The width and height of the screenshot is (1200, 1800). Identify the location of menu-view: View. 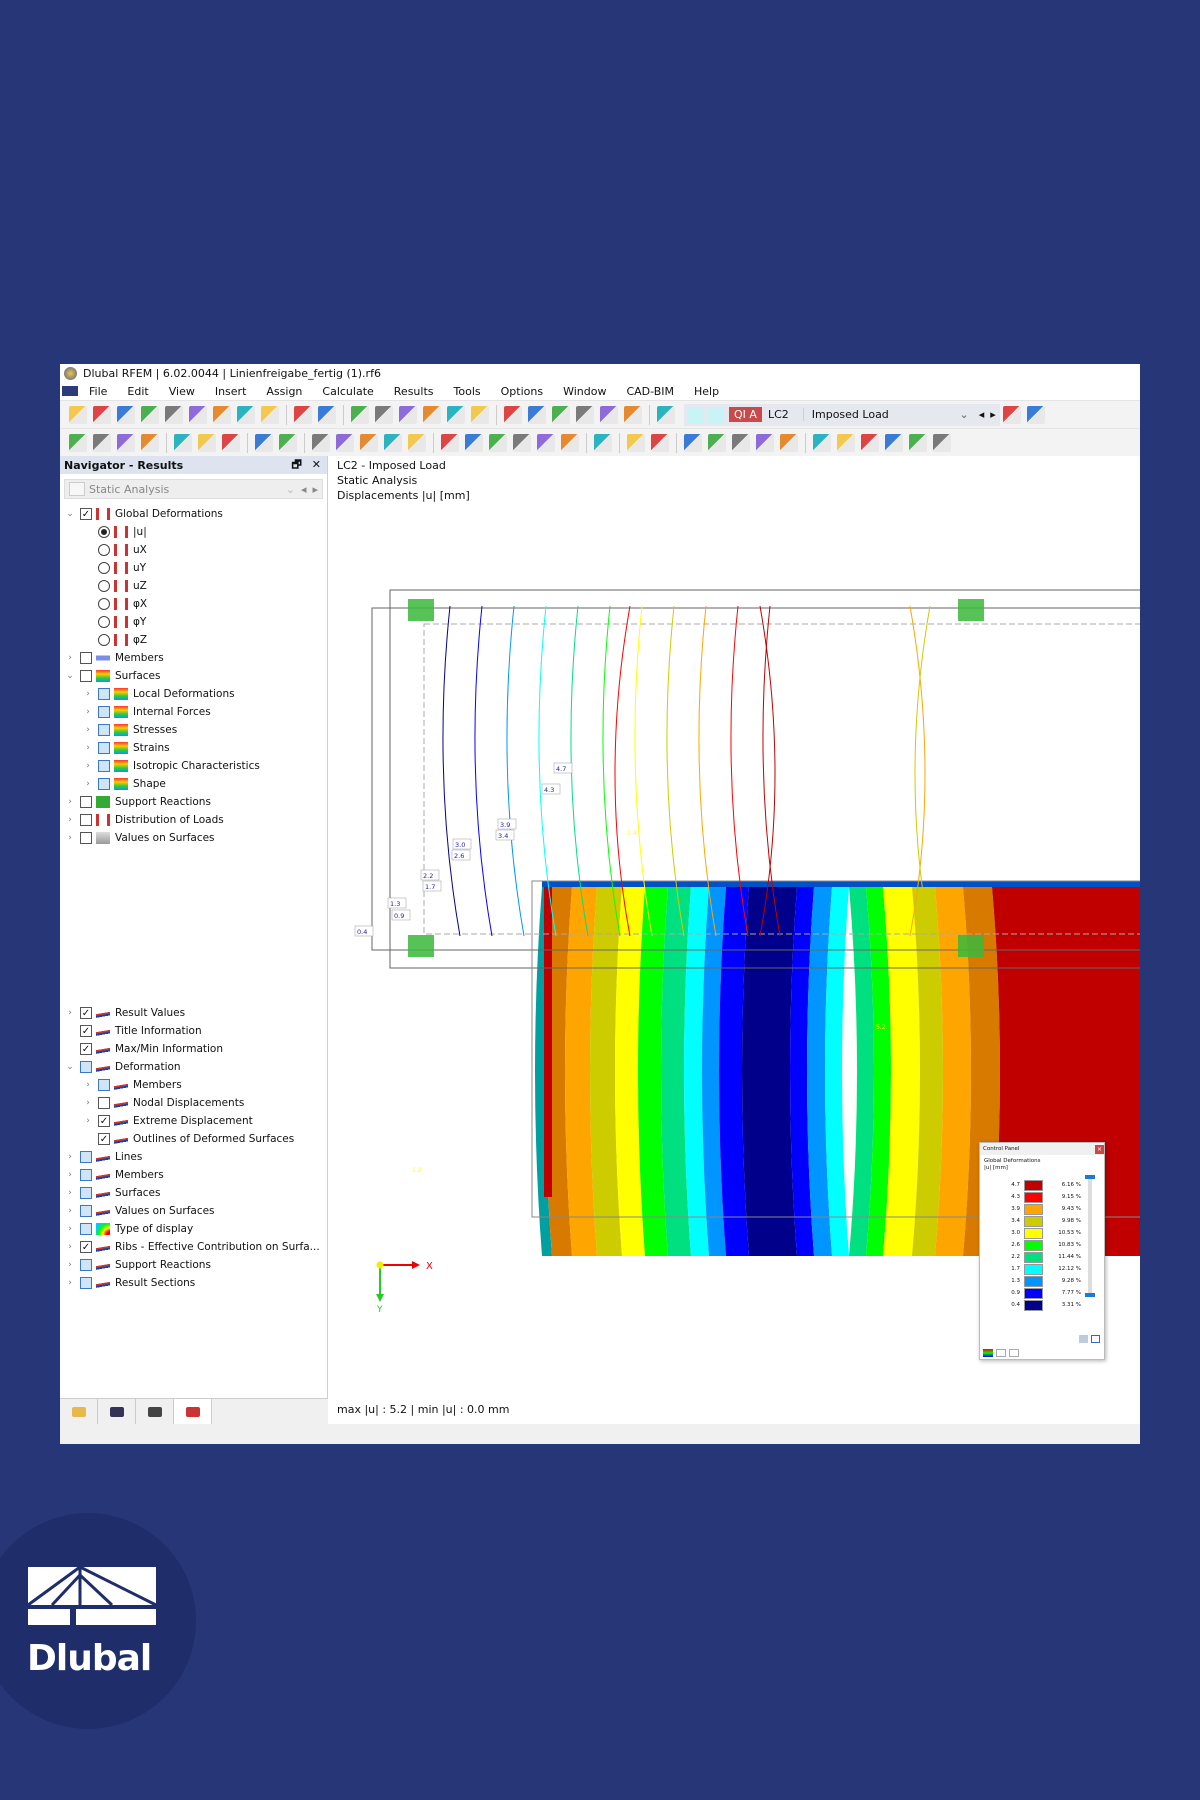
(181, 391).